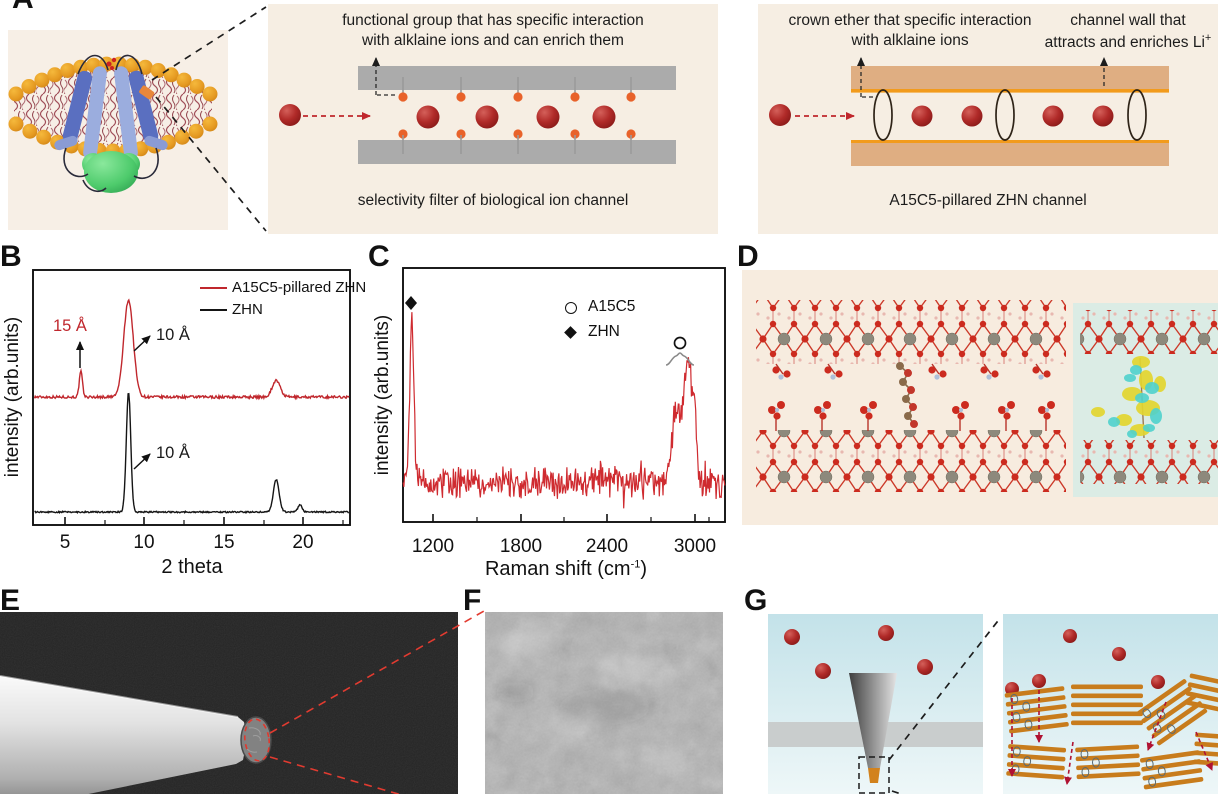 This screenshot has height=794, width=1218. I want to click on protein-helices, so click(111, 113).